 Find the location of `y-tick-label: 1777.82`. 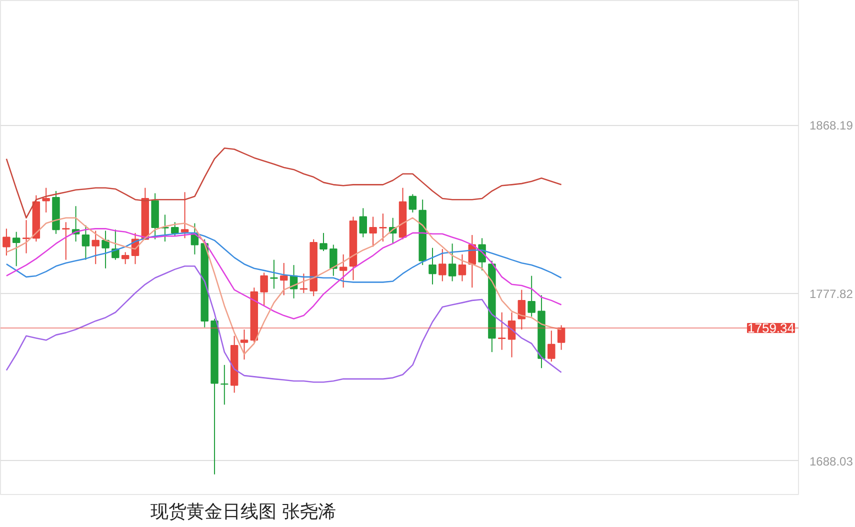

y-tick-label: 1777.82 is located at coordinates (832, 294).